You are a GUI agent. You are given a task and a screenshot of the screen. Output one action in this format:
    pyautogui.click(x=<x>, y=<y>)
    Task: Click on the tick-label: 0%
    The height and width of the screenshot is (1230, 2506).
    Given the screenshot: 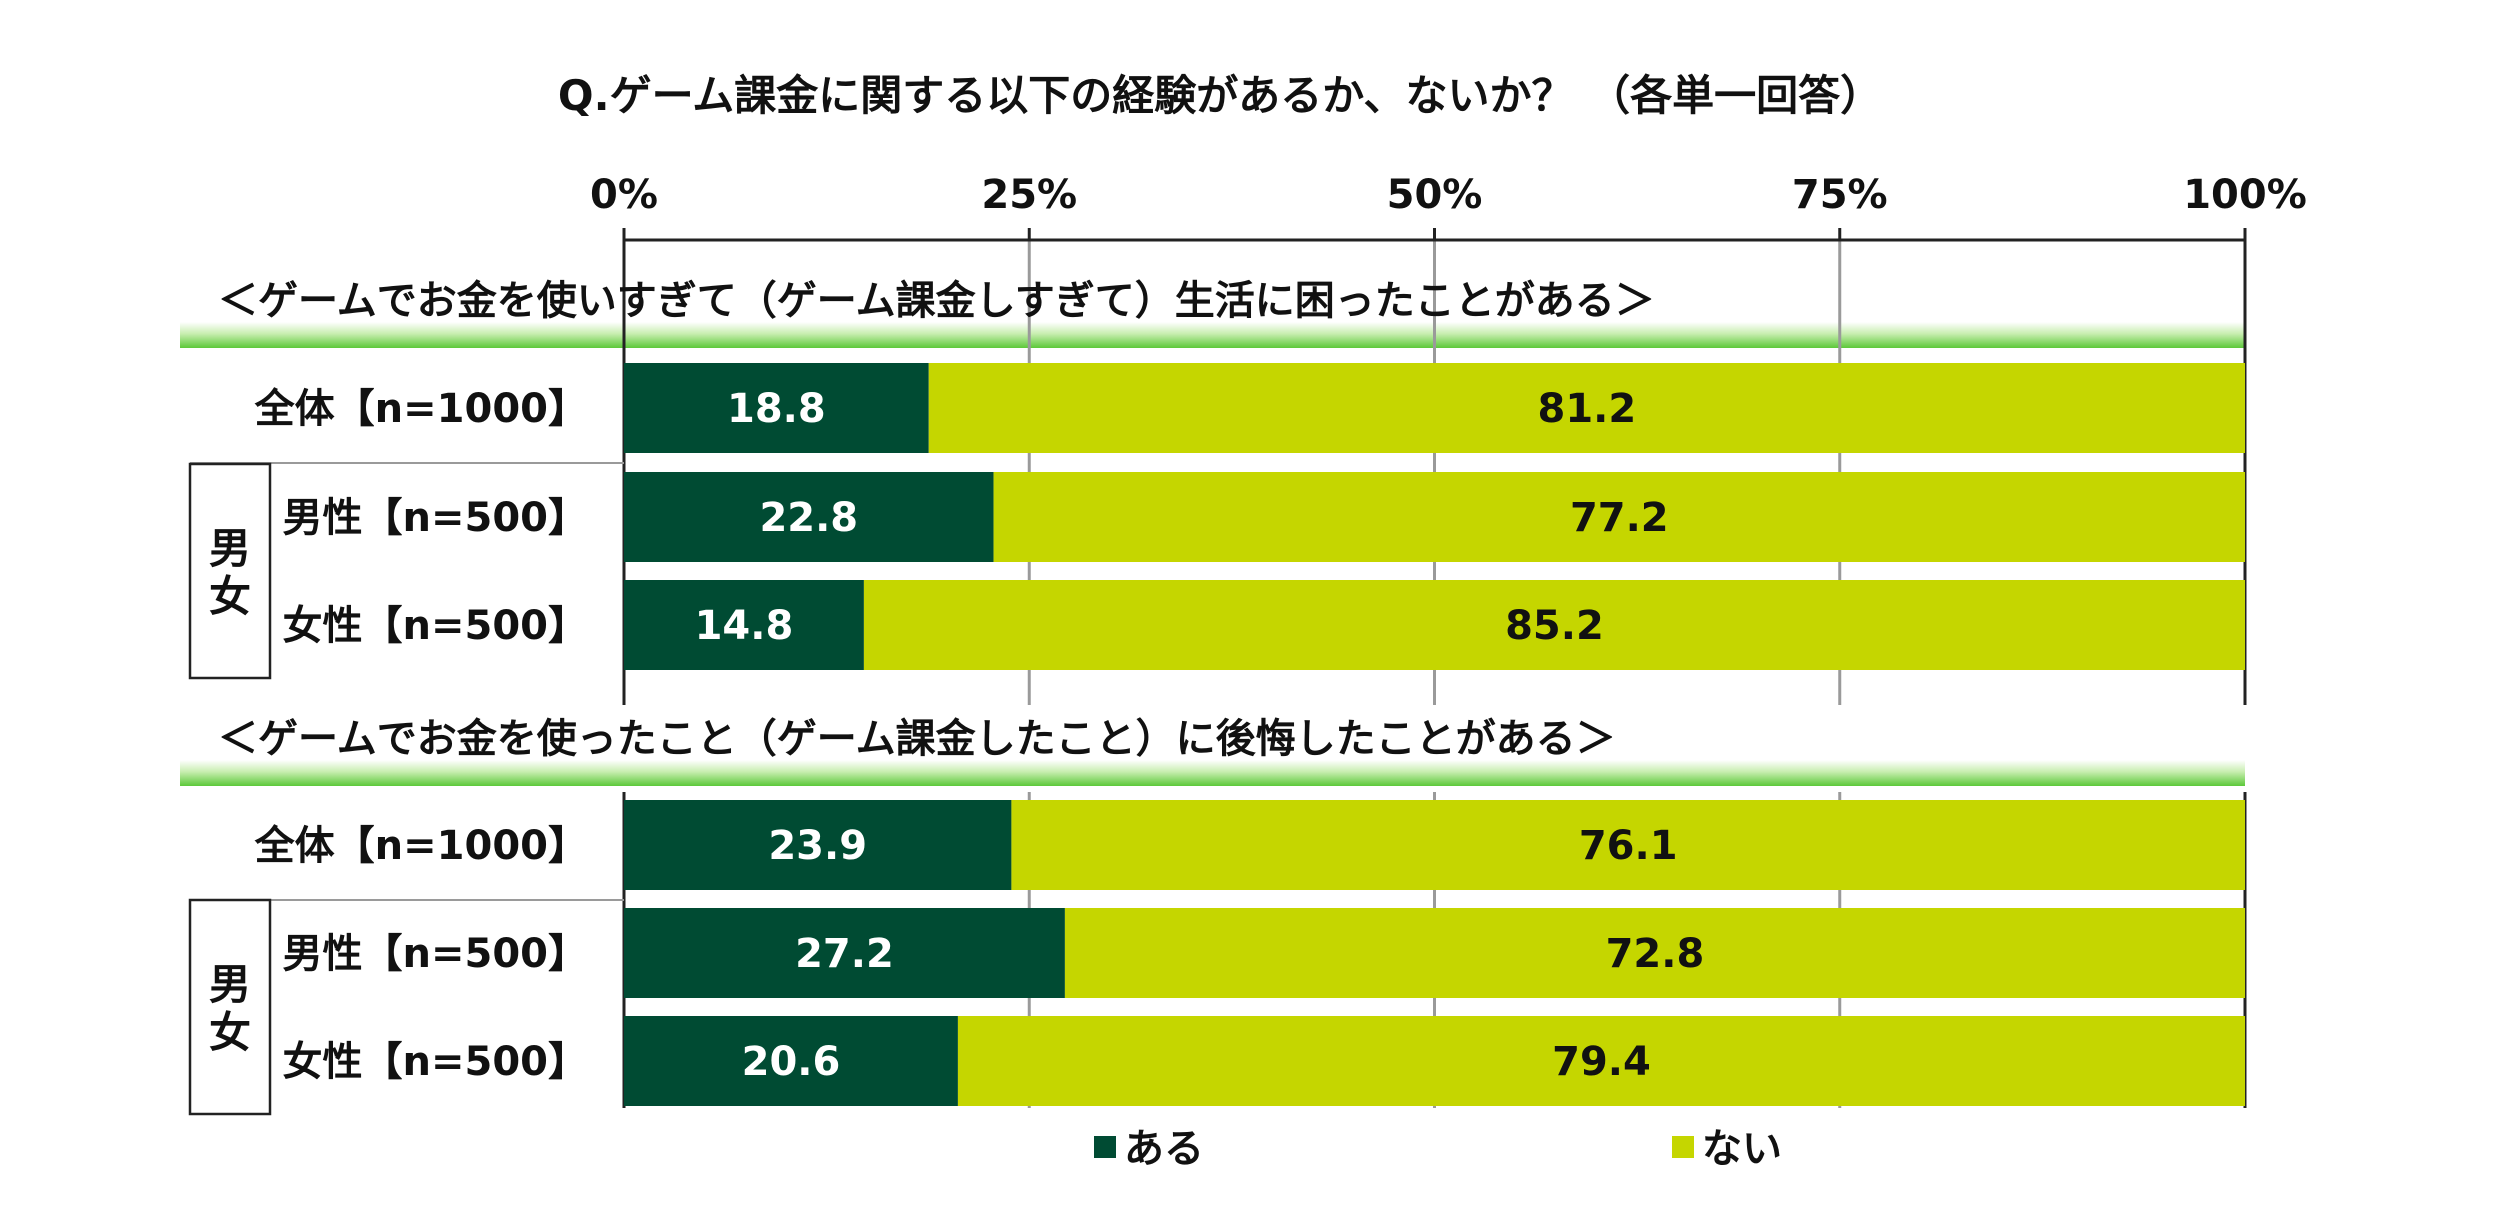 What is the action you would take?
    pyautogui.click(x=624, y=195)
    